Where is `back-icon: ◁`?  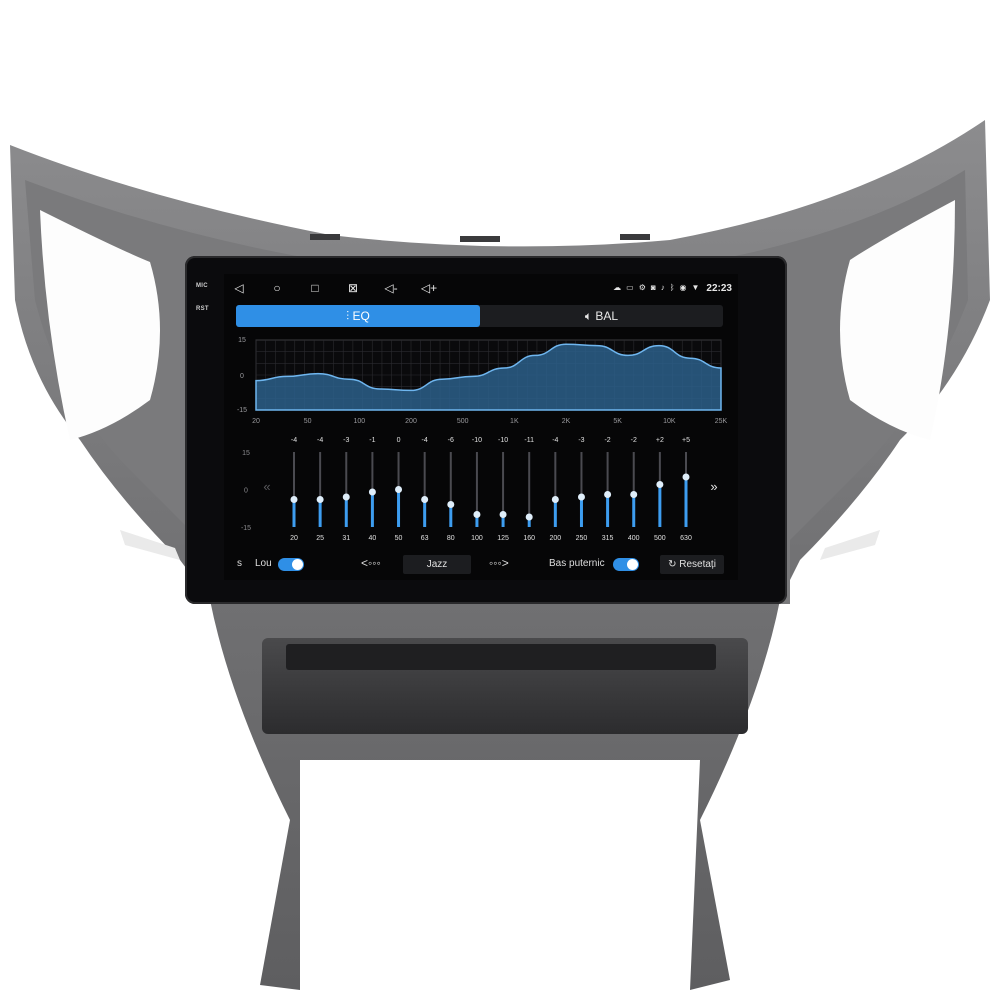
back-icon: ◁ is located at coordinates (239, 288).